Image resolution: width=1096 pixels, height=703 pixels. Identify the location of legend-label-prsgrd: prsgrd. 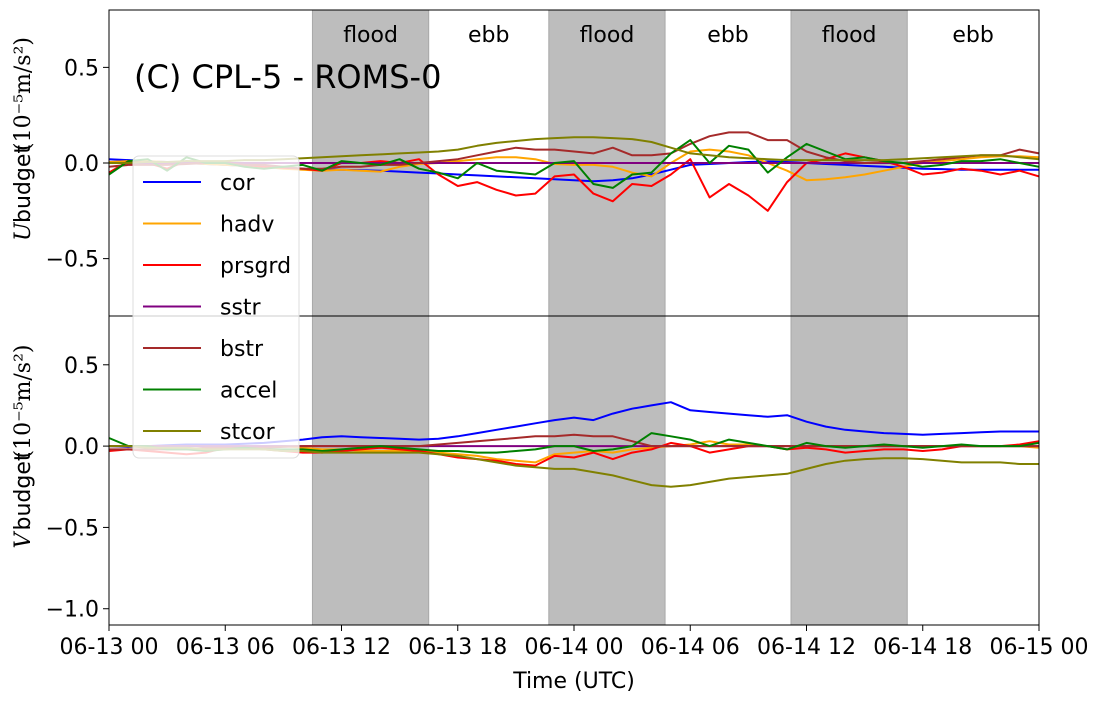
(255, 266).